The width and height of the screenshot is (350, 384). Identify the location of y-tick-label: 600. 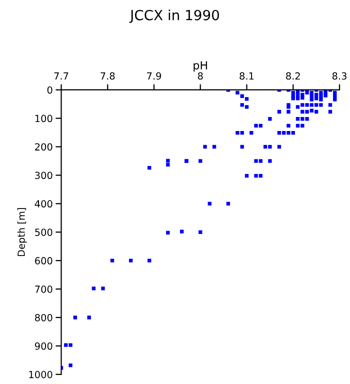
(43, 260).